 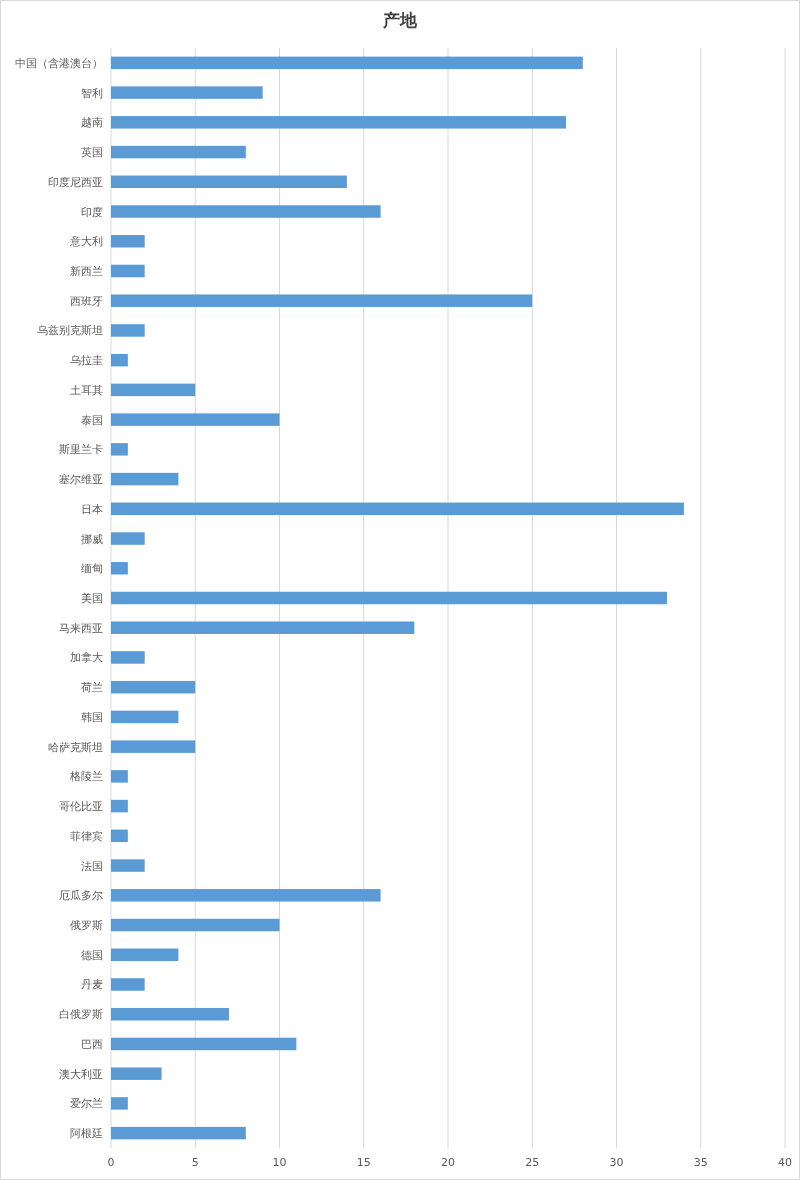 What do you see at coordinates (81, 480) in the screenshot?
I see `y-tick-label: 塞尔维亚` at bounding box center [81, 480].